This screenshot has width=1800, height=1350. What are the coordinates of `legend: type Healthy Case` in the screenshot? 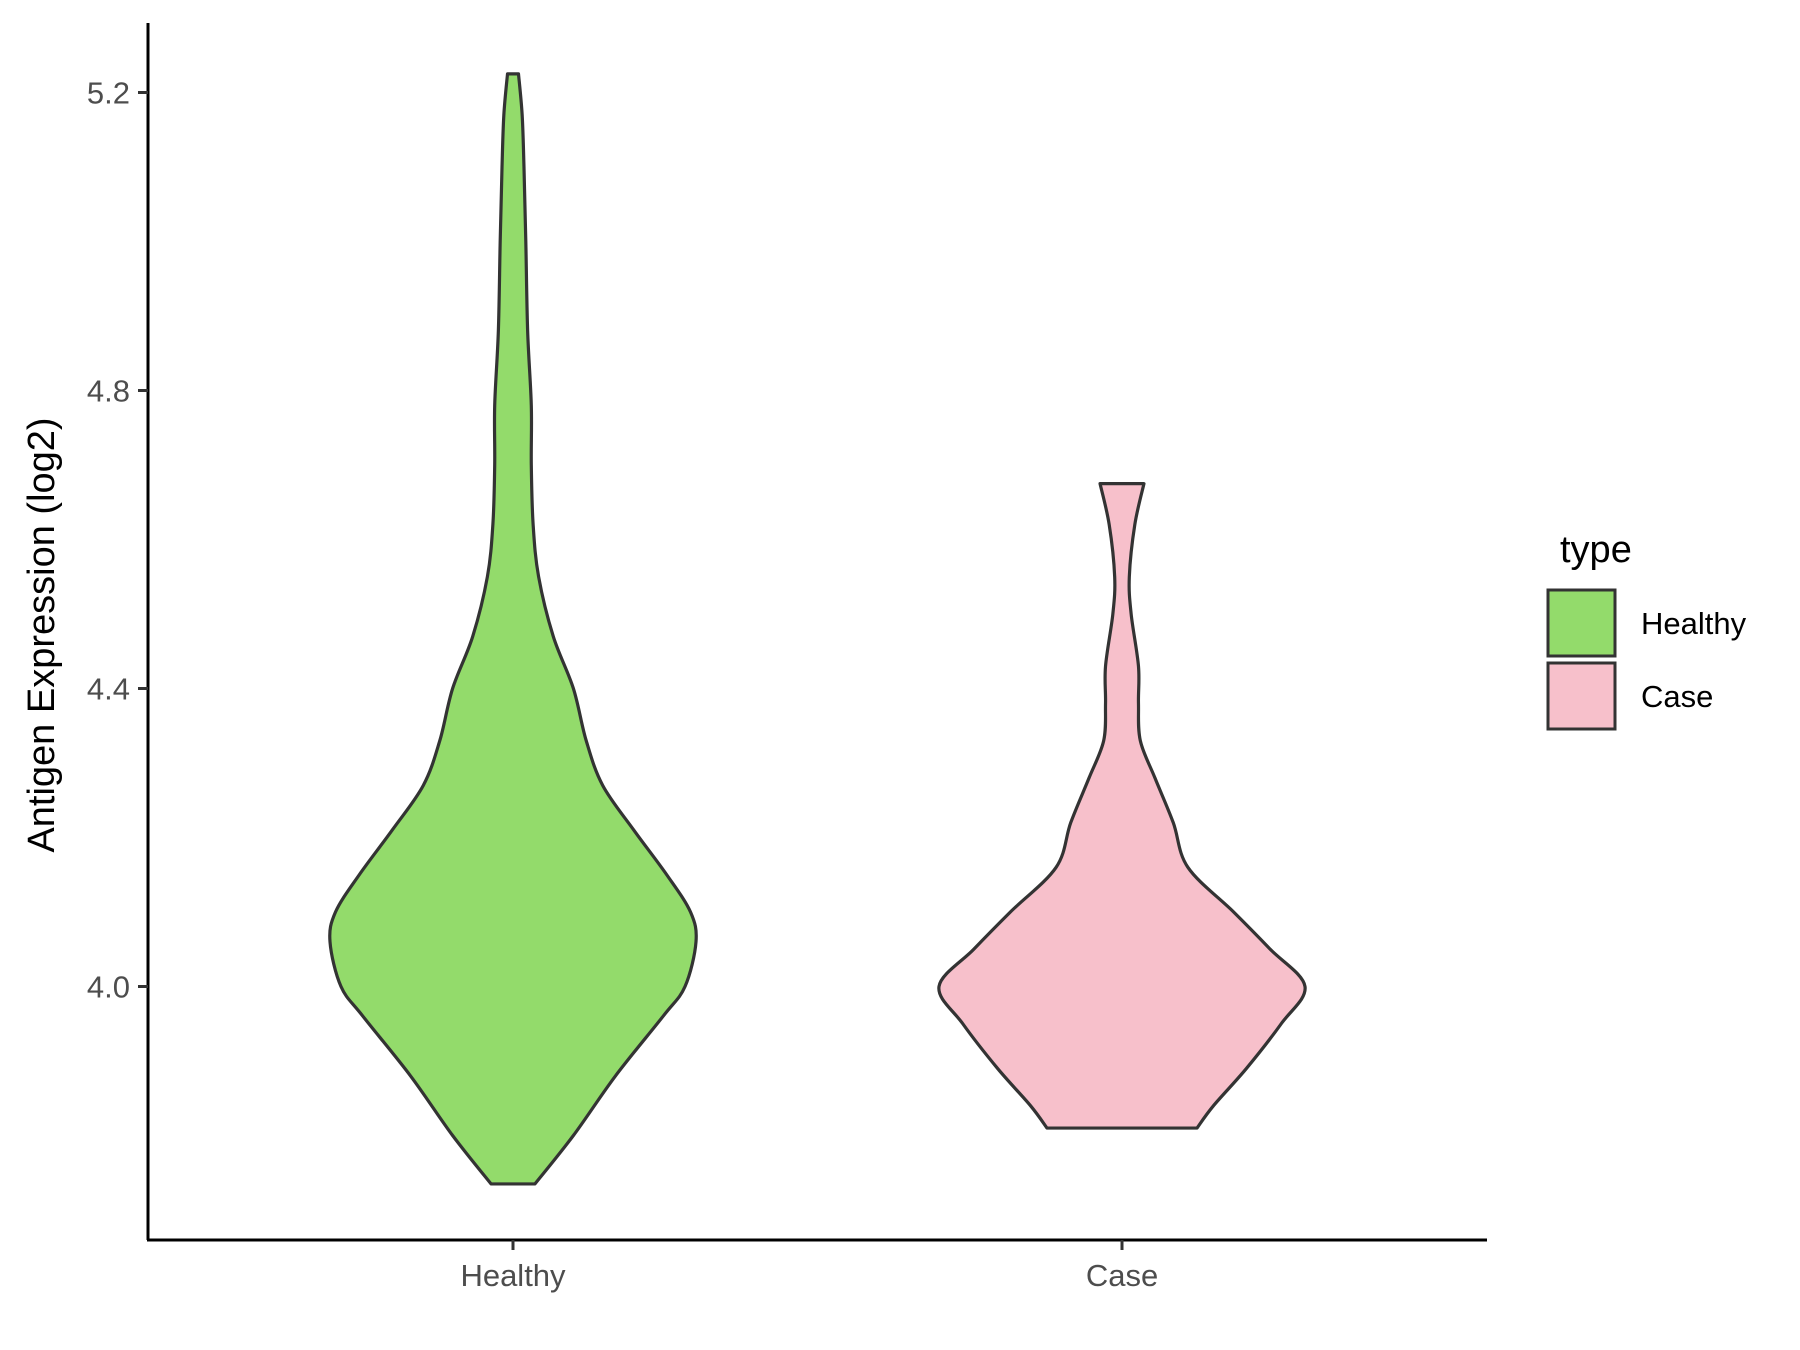 It's located at (1646, 630).